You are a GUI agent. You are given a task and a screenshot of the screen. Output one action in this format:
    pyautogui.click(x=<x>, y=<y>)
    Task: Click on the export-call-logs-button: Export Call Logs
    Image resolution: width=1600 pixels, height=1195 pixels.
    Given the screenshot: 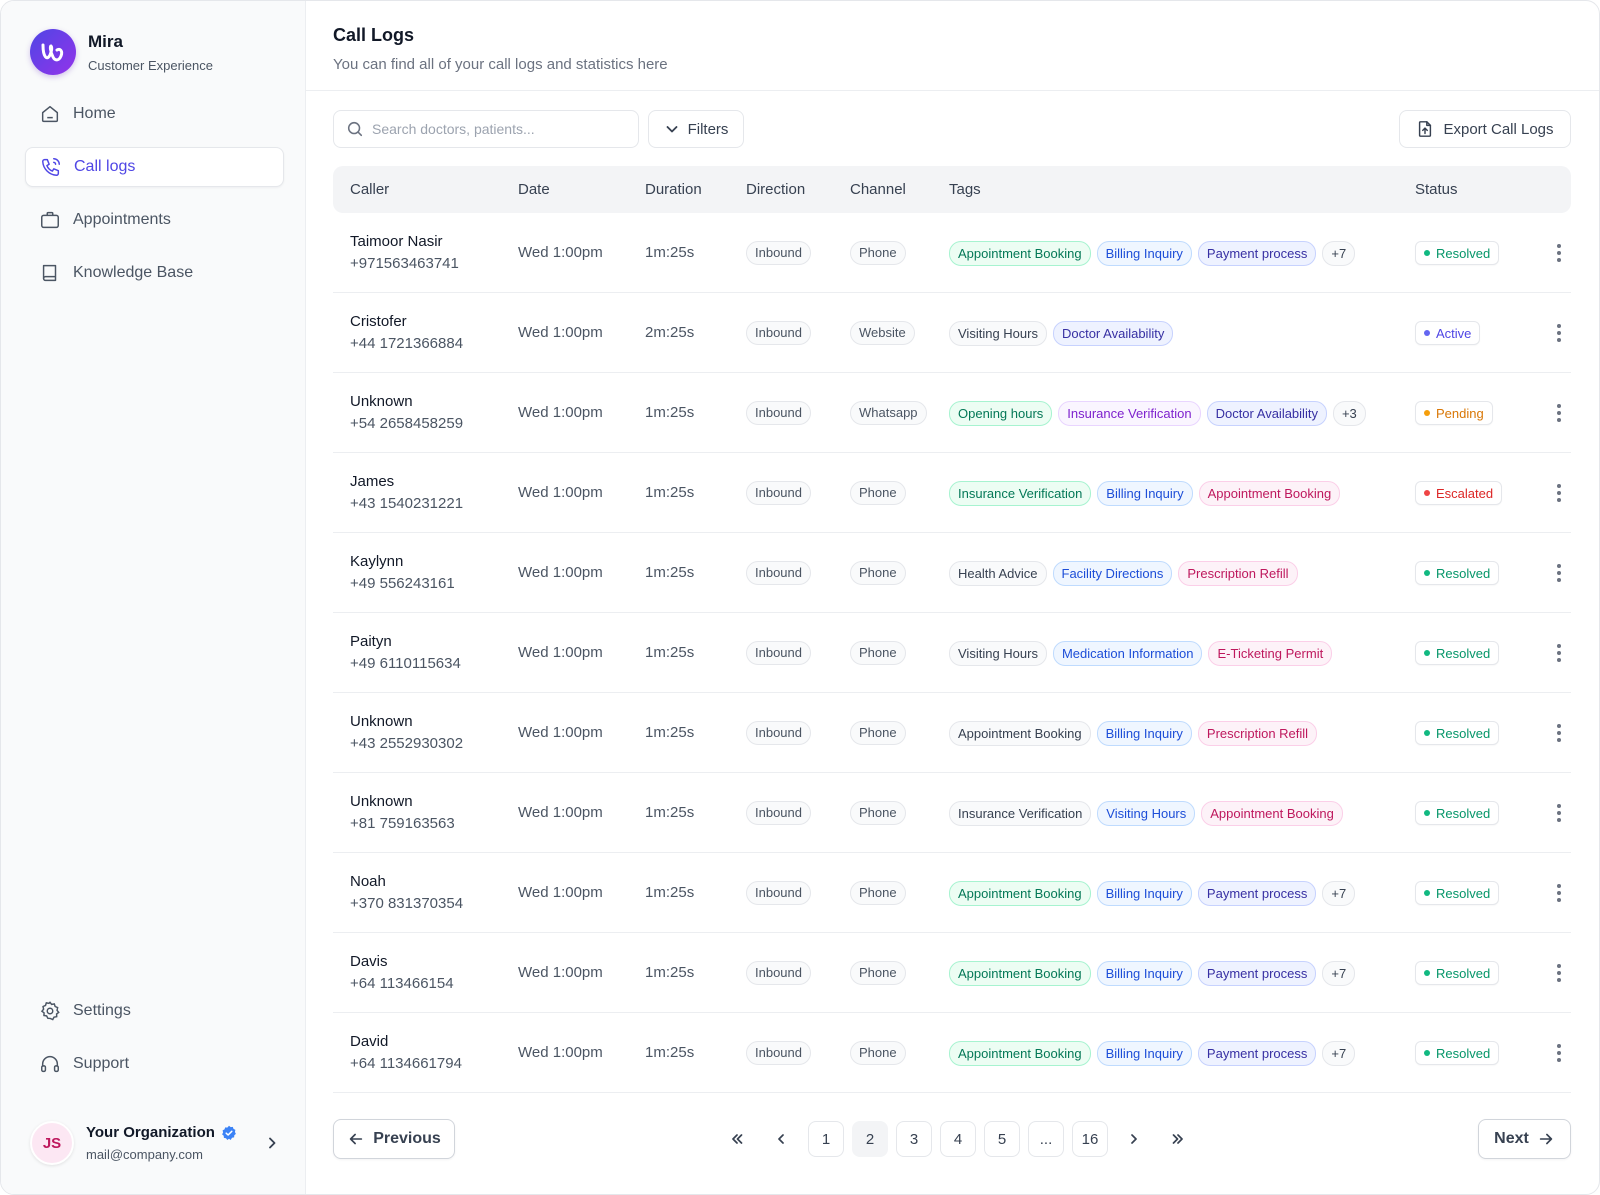 What is the action you would take?
    pyautogui.click(x=1485, y=129)
    